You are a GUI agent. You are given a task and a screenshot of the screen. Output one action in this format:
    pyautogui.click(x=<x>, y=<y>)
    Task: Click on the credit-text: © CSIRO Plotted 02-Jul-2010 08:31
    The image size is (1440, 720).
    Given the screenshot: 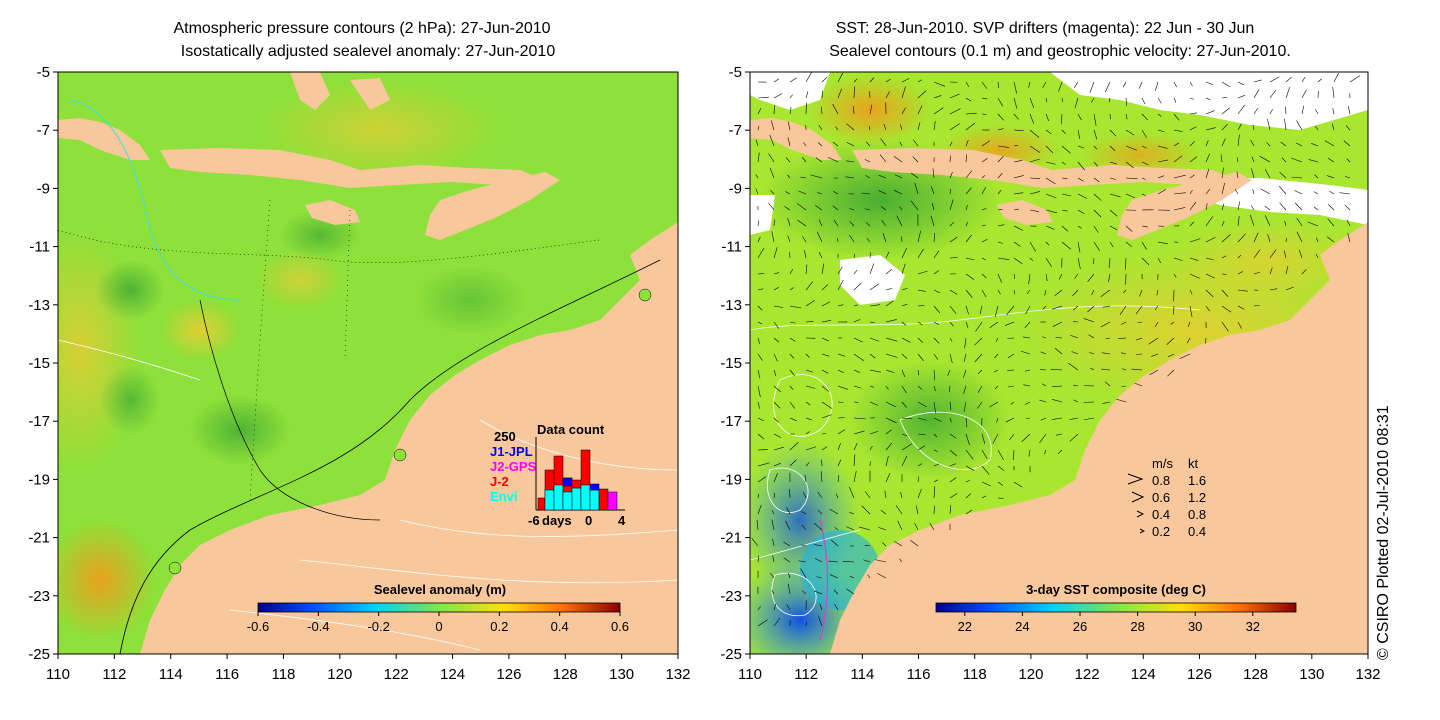 What is the action you would take?
    pyautogui.click(x=1383, y=532)
    